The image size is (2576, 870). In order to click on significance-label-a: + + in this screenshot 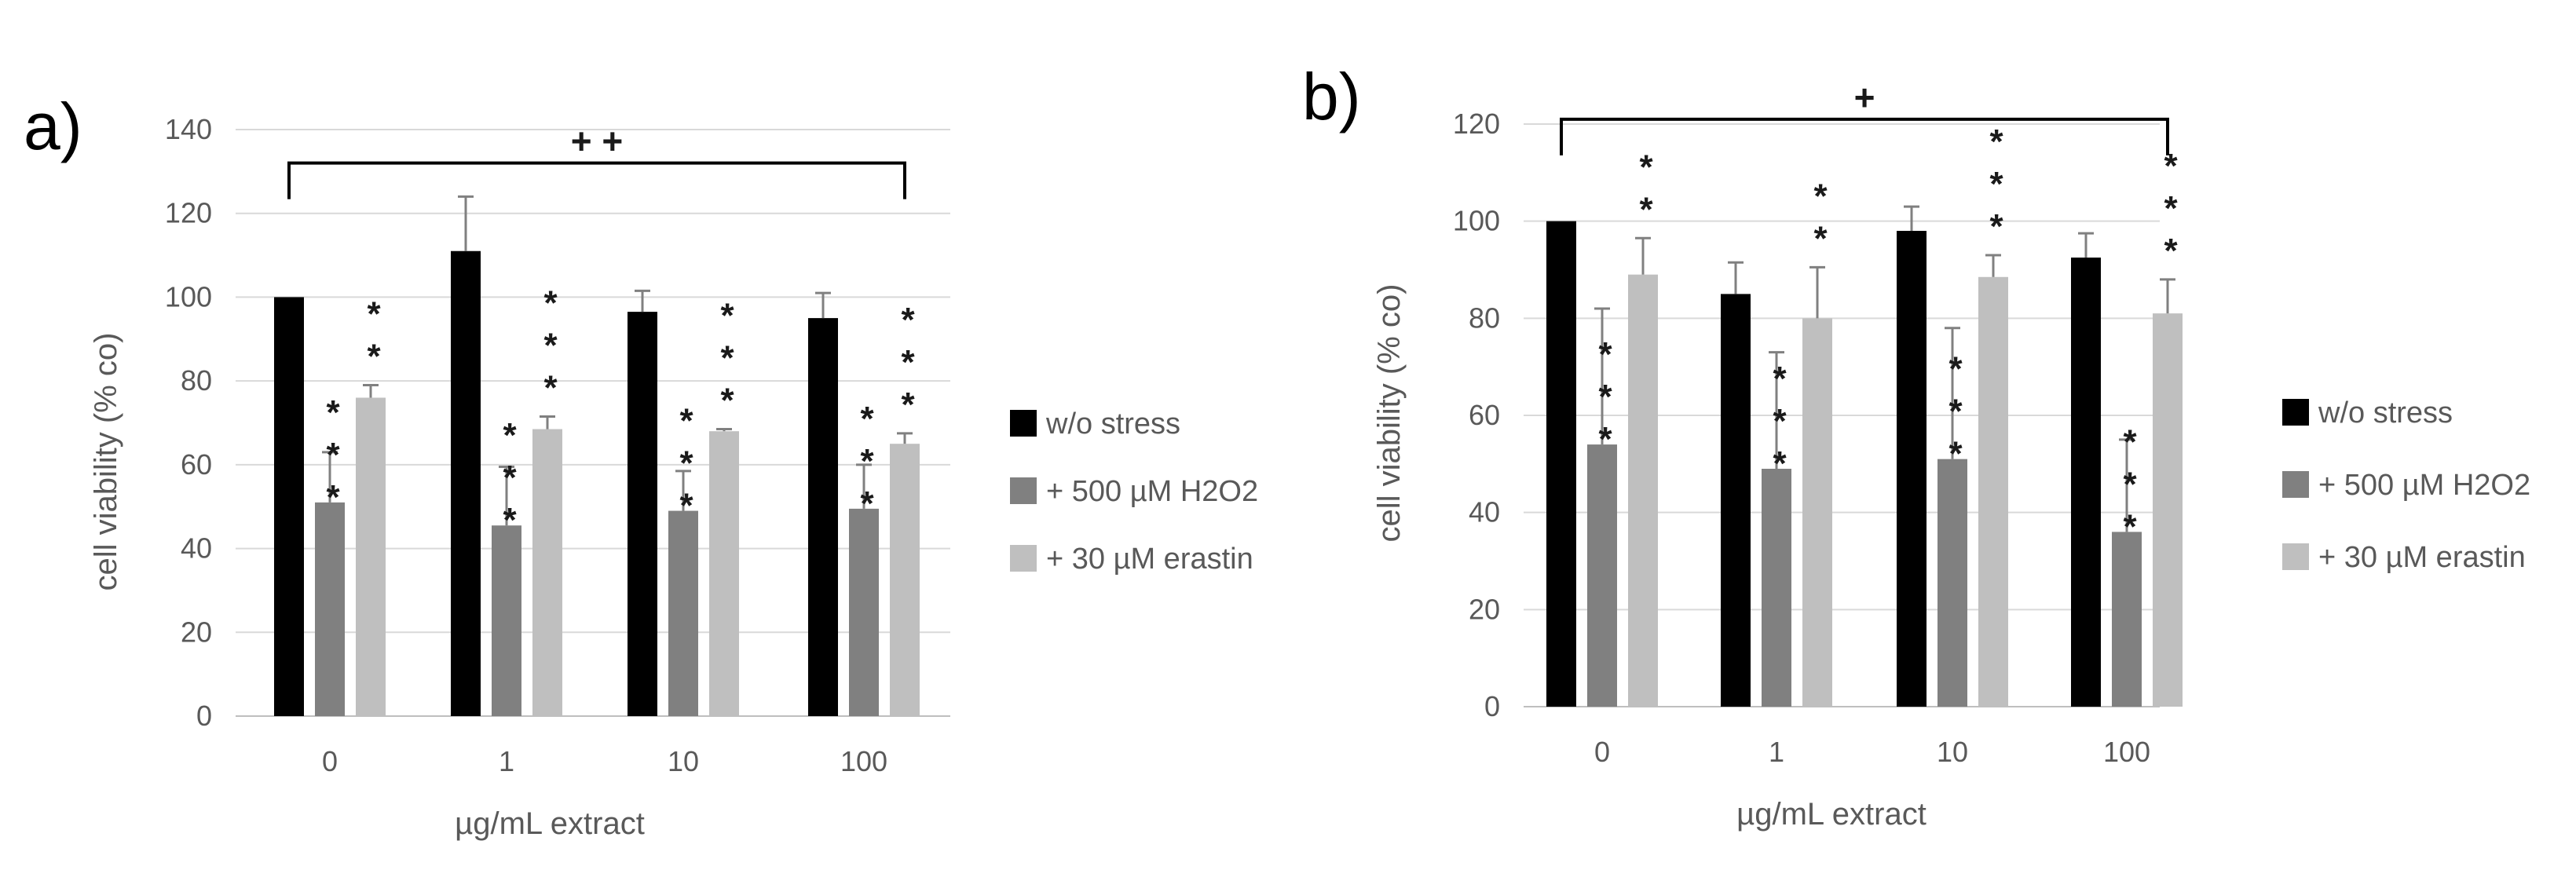, I will do `click(597, 141)`.